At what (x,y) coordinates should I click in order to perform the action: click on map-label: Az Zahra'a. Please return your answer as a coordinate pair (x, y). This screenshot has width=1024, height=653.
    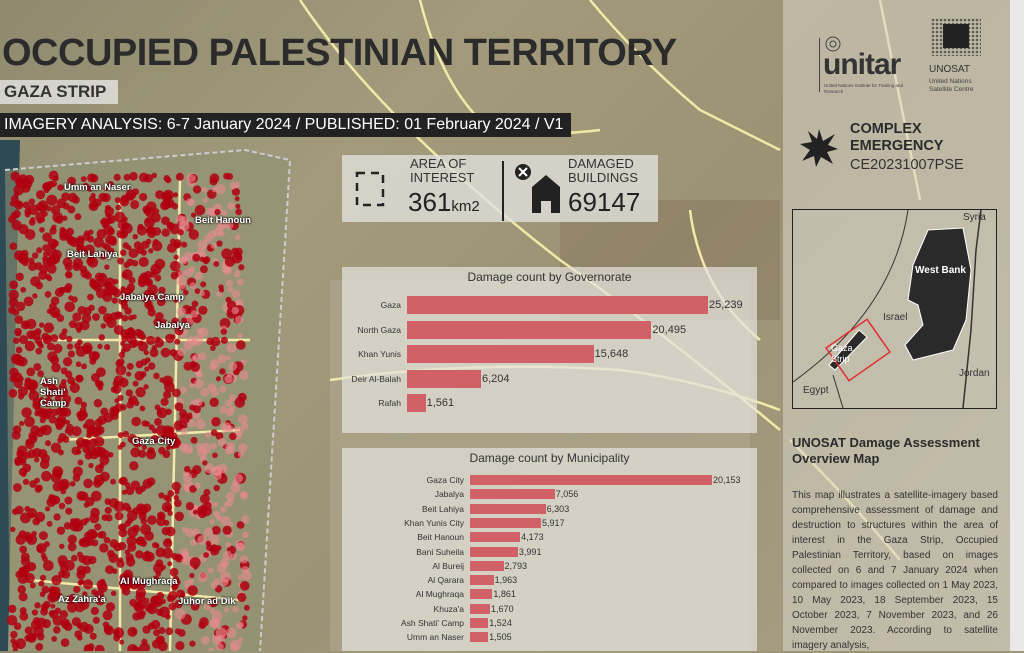
    Looking at the image, I should click on (82, 599).